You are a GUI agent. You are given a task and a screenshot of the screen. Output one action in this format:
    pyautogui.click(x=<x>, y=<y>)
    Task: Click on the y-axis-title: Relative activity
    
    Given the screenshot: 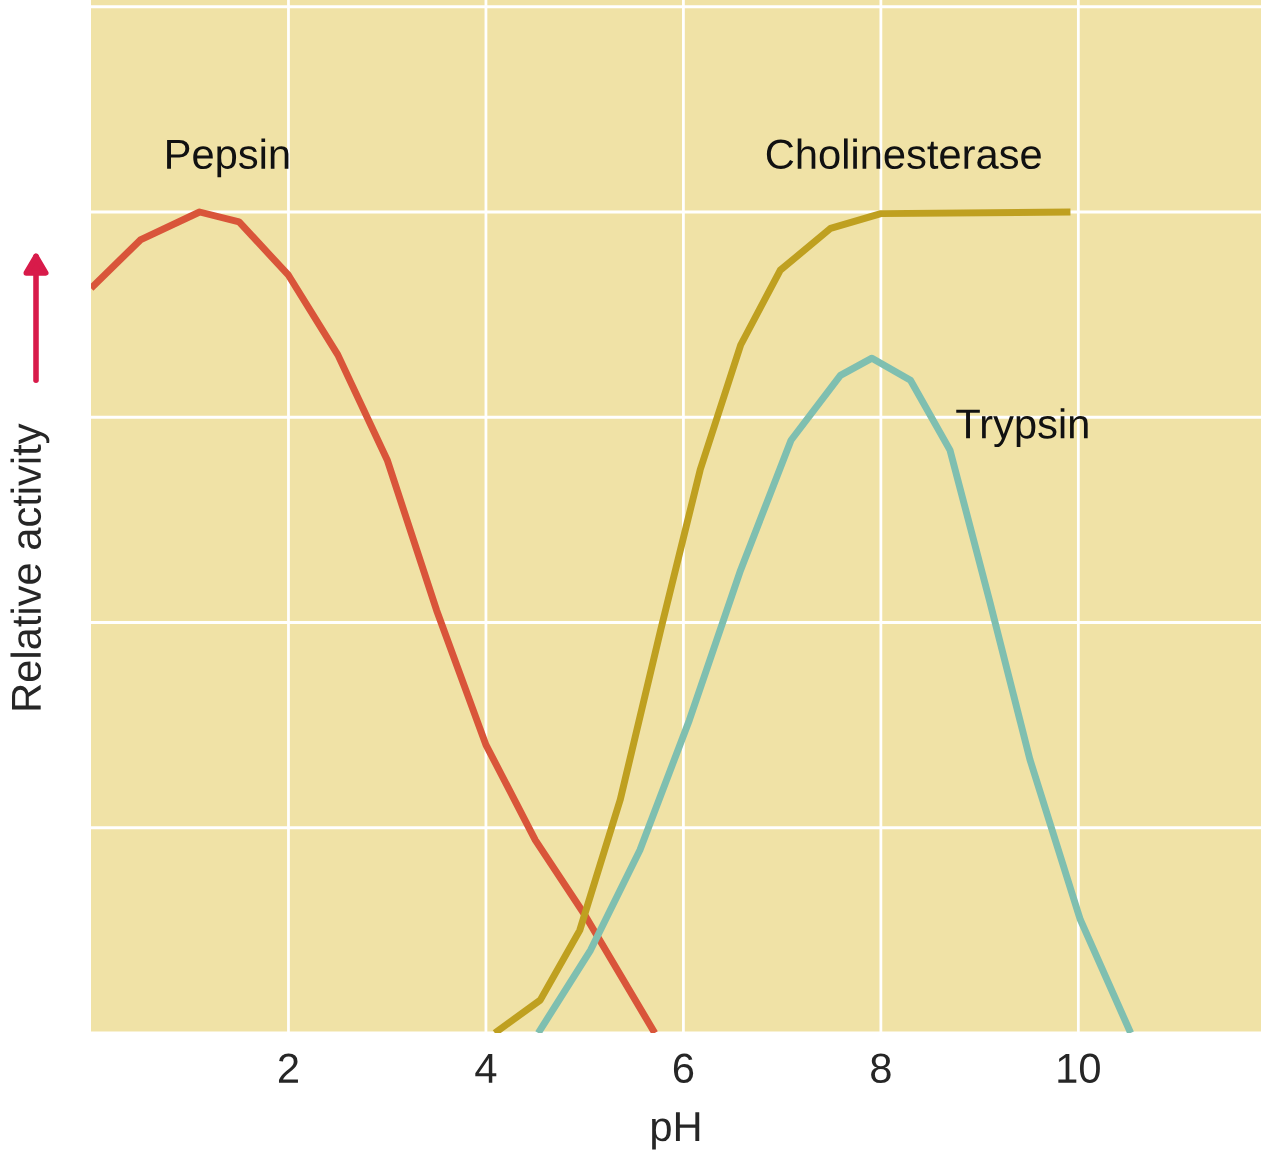 What is the action you would take?
    pyautogui.click(x=30, y=566)
    